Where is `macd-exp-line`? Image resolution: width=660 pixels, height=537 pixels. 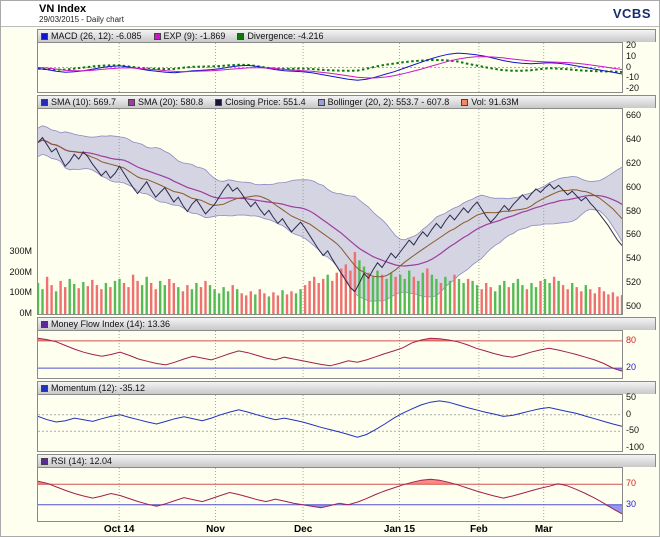
macd-exp-line is located at coordinates (330, 67).